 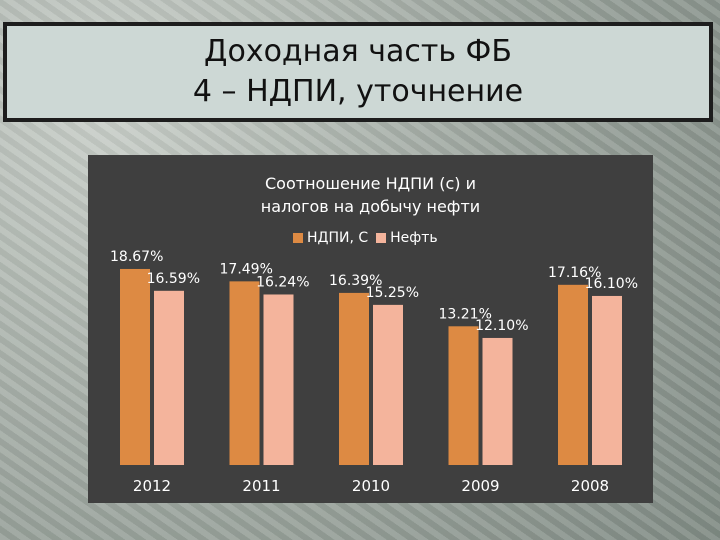 I want to click on bar-series1-2008, so click(x=573, y=374).